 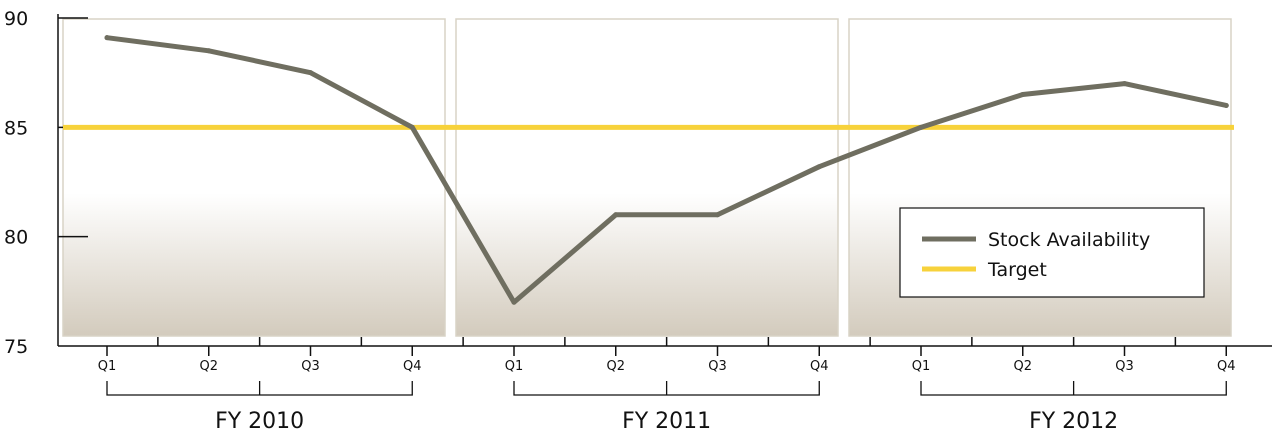 I want to click on group-label: FY 2010, so click(x=259, y=421).